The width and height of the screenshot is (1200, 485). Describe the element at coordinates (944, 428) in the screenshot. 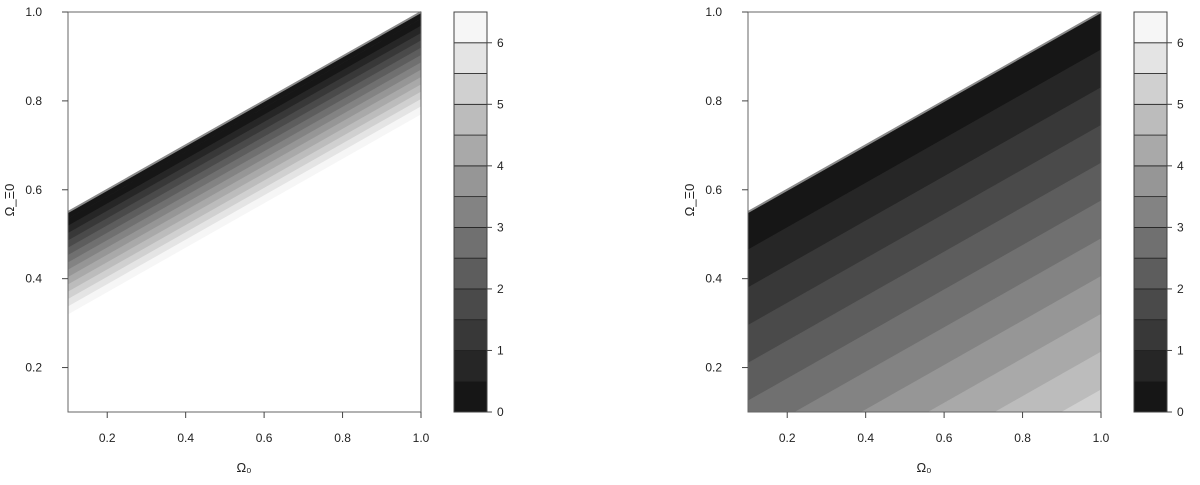

I see `x-axis-right: 0.2 0.4 0.6 0.8 1.0` at that location.